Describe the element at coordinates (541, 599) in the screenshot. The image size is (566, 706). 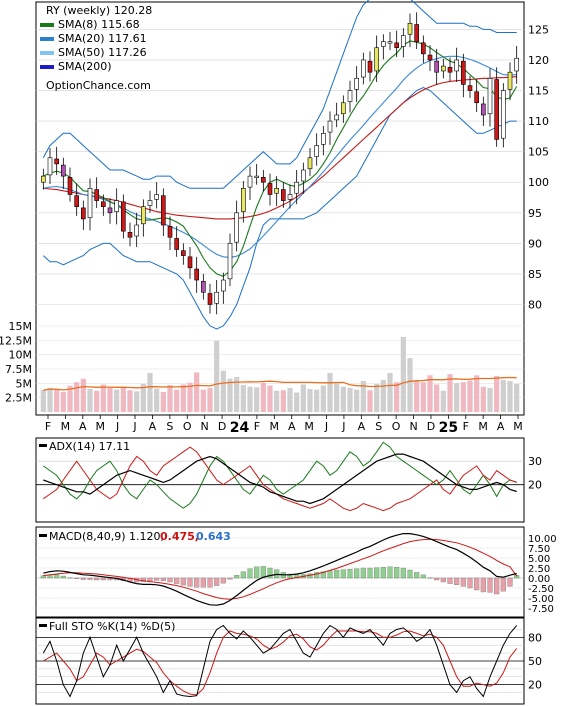
I see `macd-tick-label: -5.00` at that location.